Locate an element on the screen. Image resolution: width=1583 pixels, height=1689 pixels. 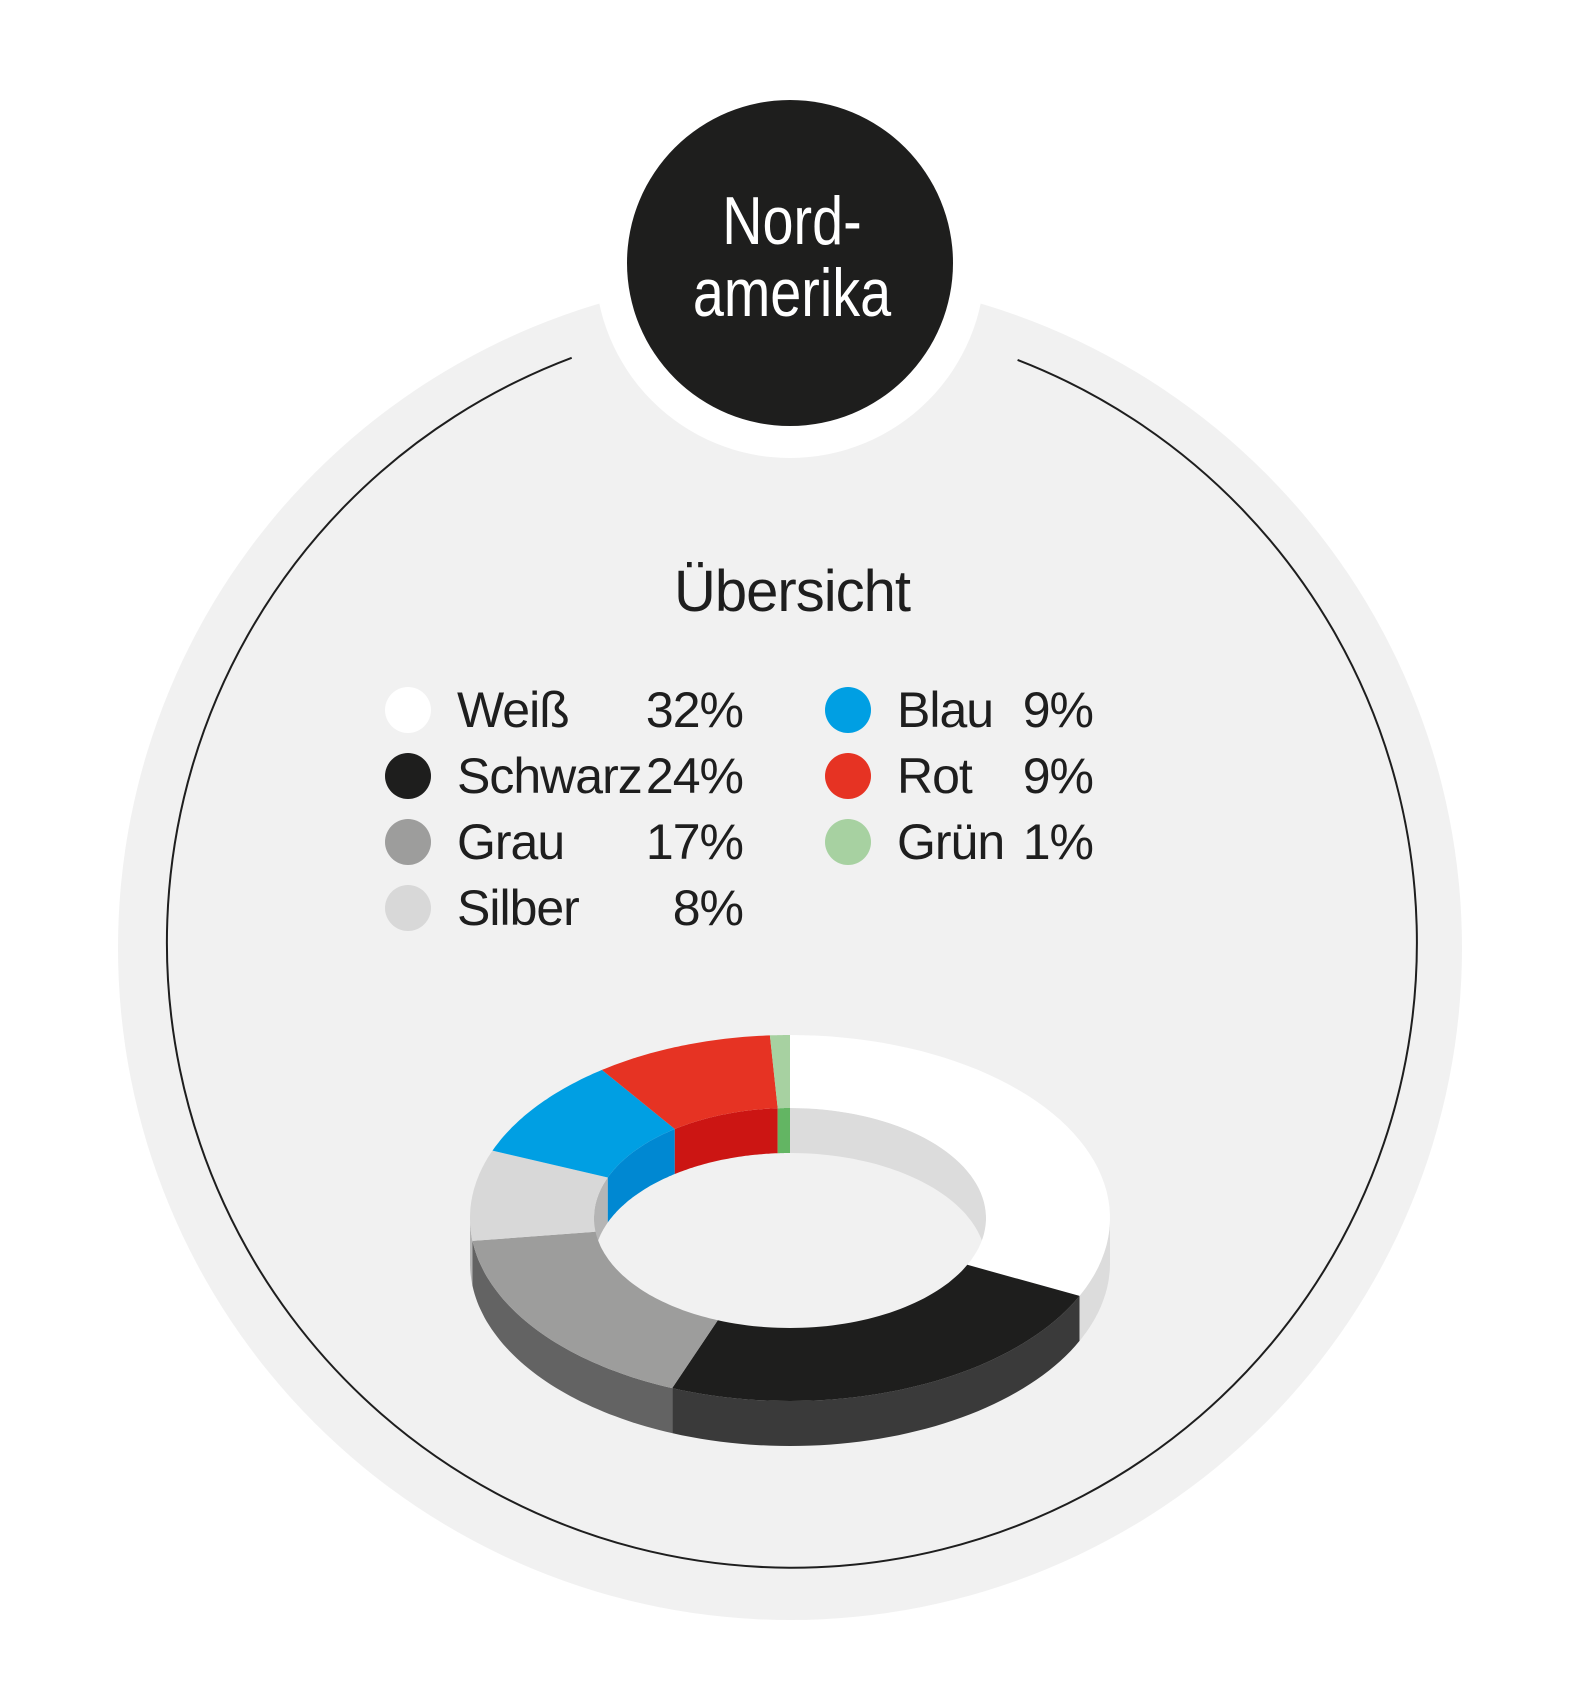
legend-value-weiss: 32% is located at coordinates (694, 710).